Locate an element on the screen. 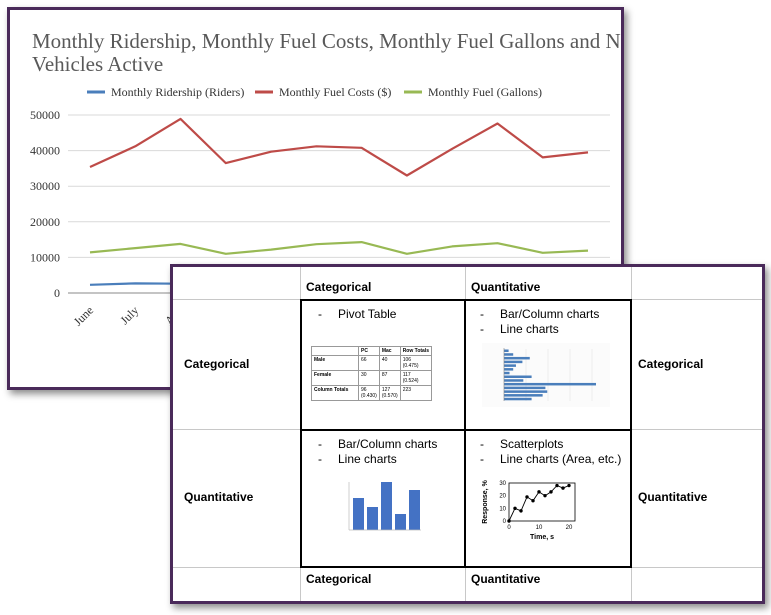 The width and height of the screenshot is (771, 615). mini-chart-background is located at coordinates (546, 375).